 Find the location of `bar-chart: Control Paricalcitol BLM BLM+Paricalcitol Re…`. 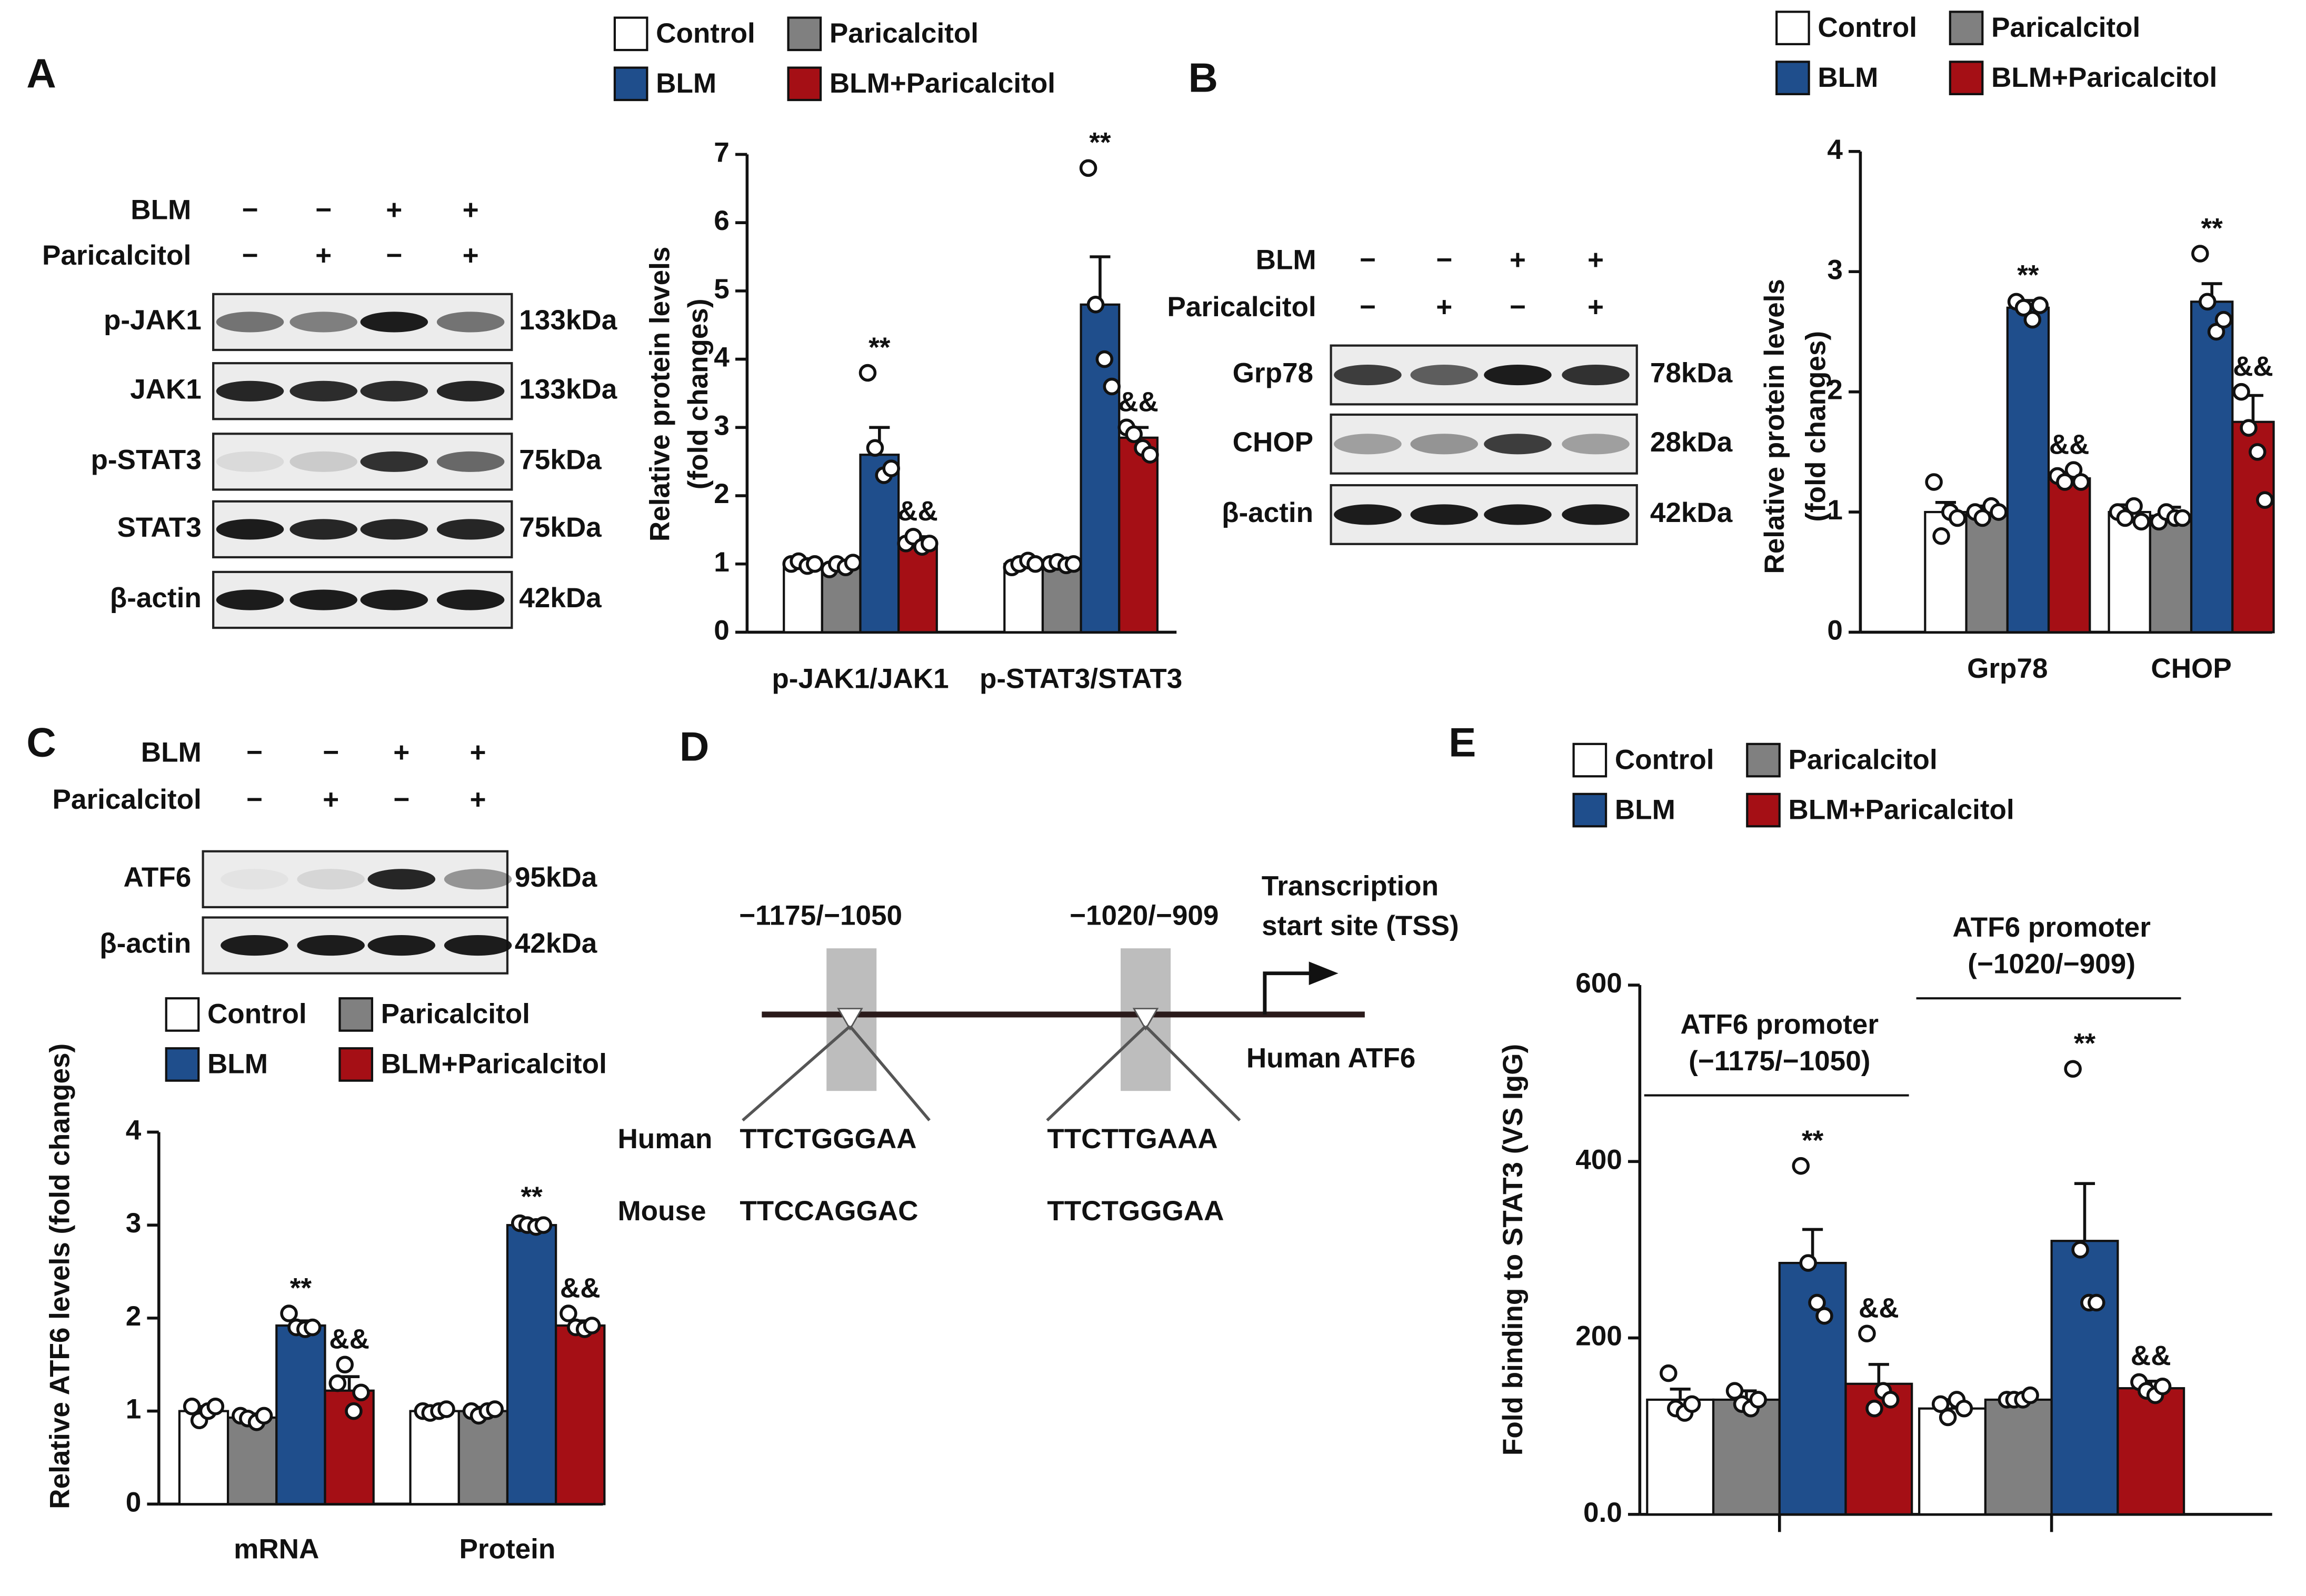

bar-chart: Control Paricalcitol BLM BLM+Paricalcitol Re… is located at coordinates (325, 1281).